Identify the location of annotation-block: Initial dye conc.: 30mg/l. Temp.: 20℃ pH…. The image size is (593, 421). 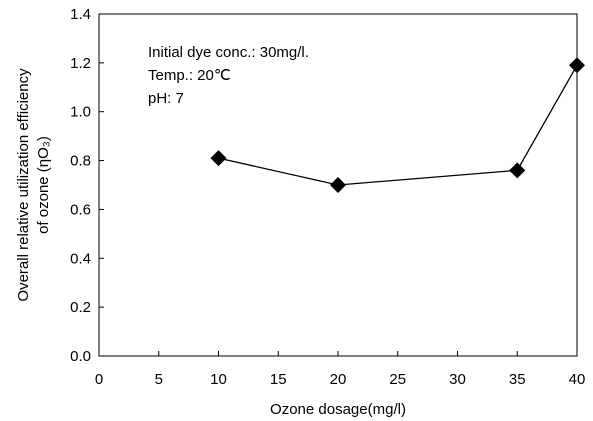
(228, 75).